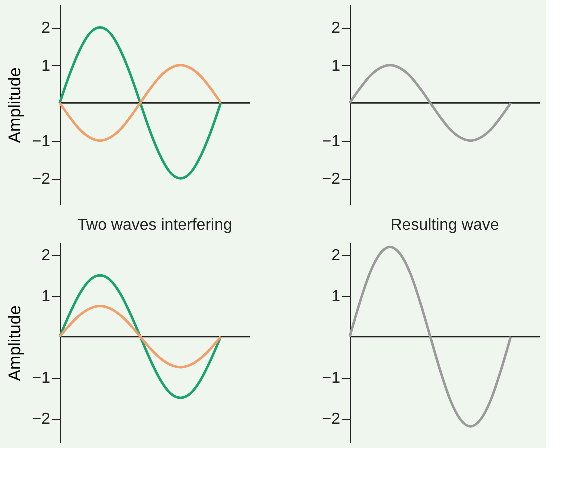  What do you see at coordinates (155, 225) in the screenshot?
I see `text: Two waves interfering` at bounding box center [155, 225].